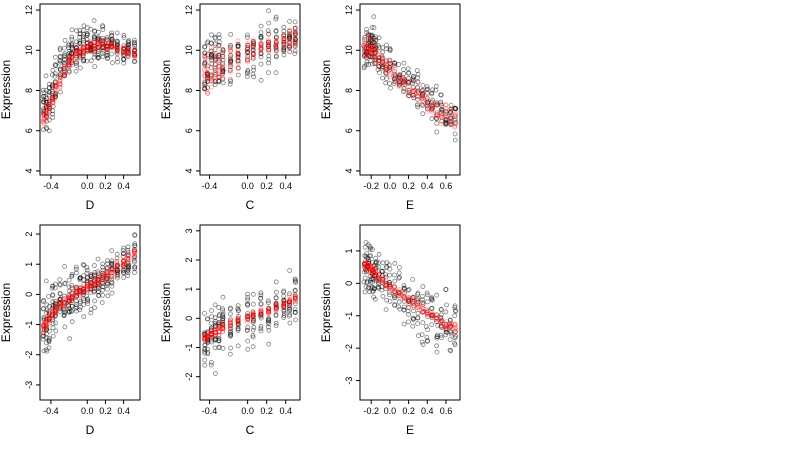 Image resolution: width=800 pixels, height=450 pixels. What do you see at coordinates (105, 186) in the screenshot?
I see `x-tick-label: 0.2` at bounding box center [105, 186].